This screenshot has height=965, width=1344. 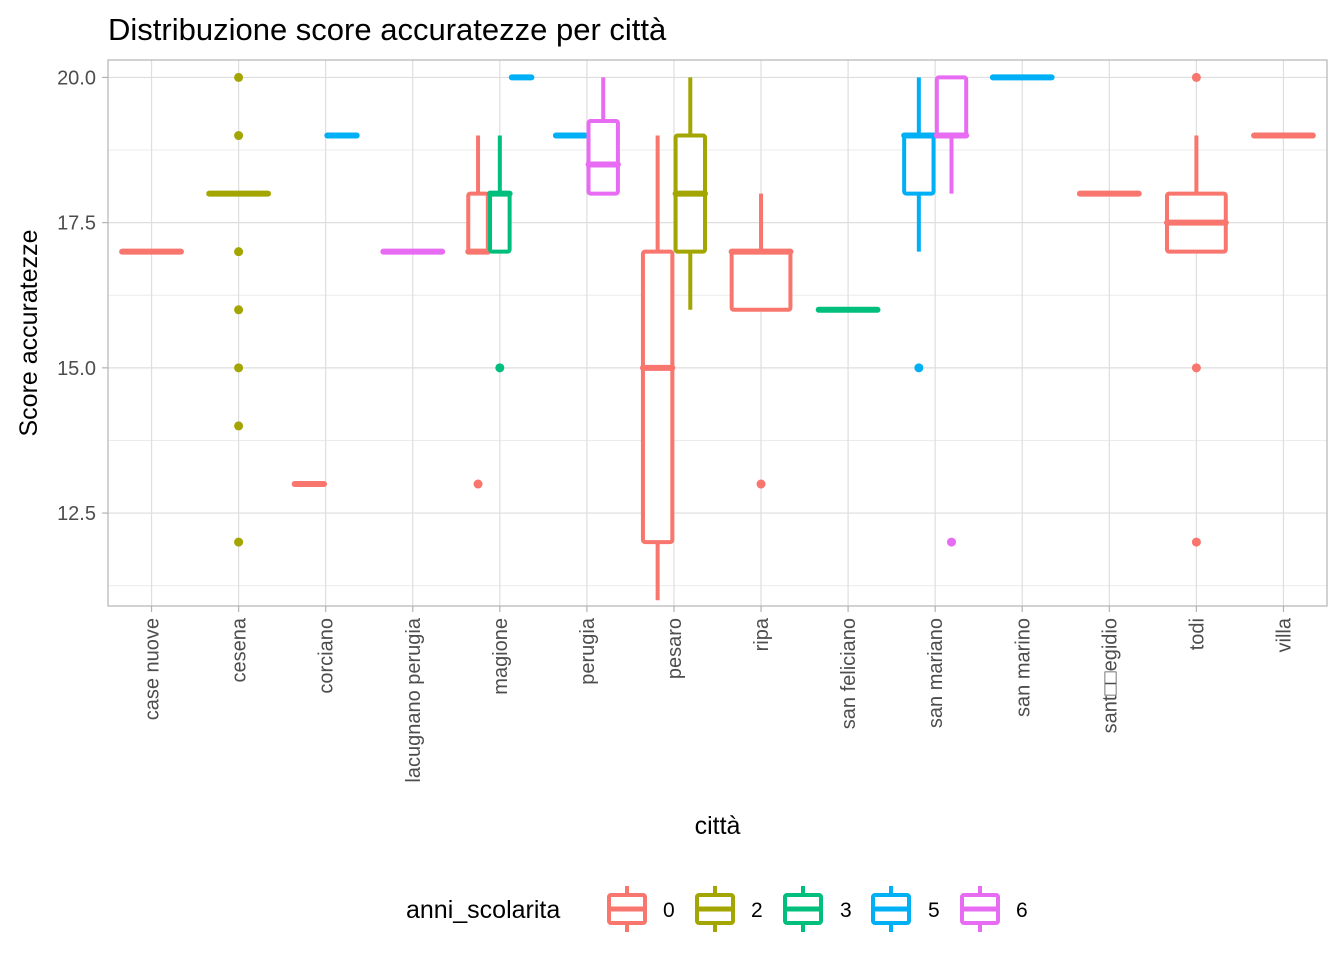 What do you see at coordinates (588, 651) in the screenshot?
I see `x-tick-label: perugia` at bounding box center [588, 651].